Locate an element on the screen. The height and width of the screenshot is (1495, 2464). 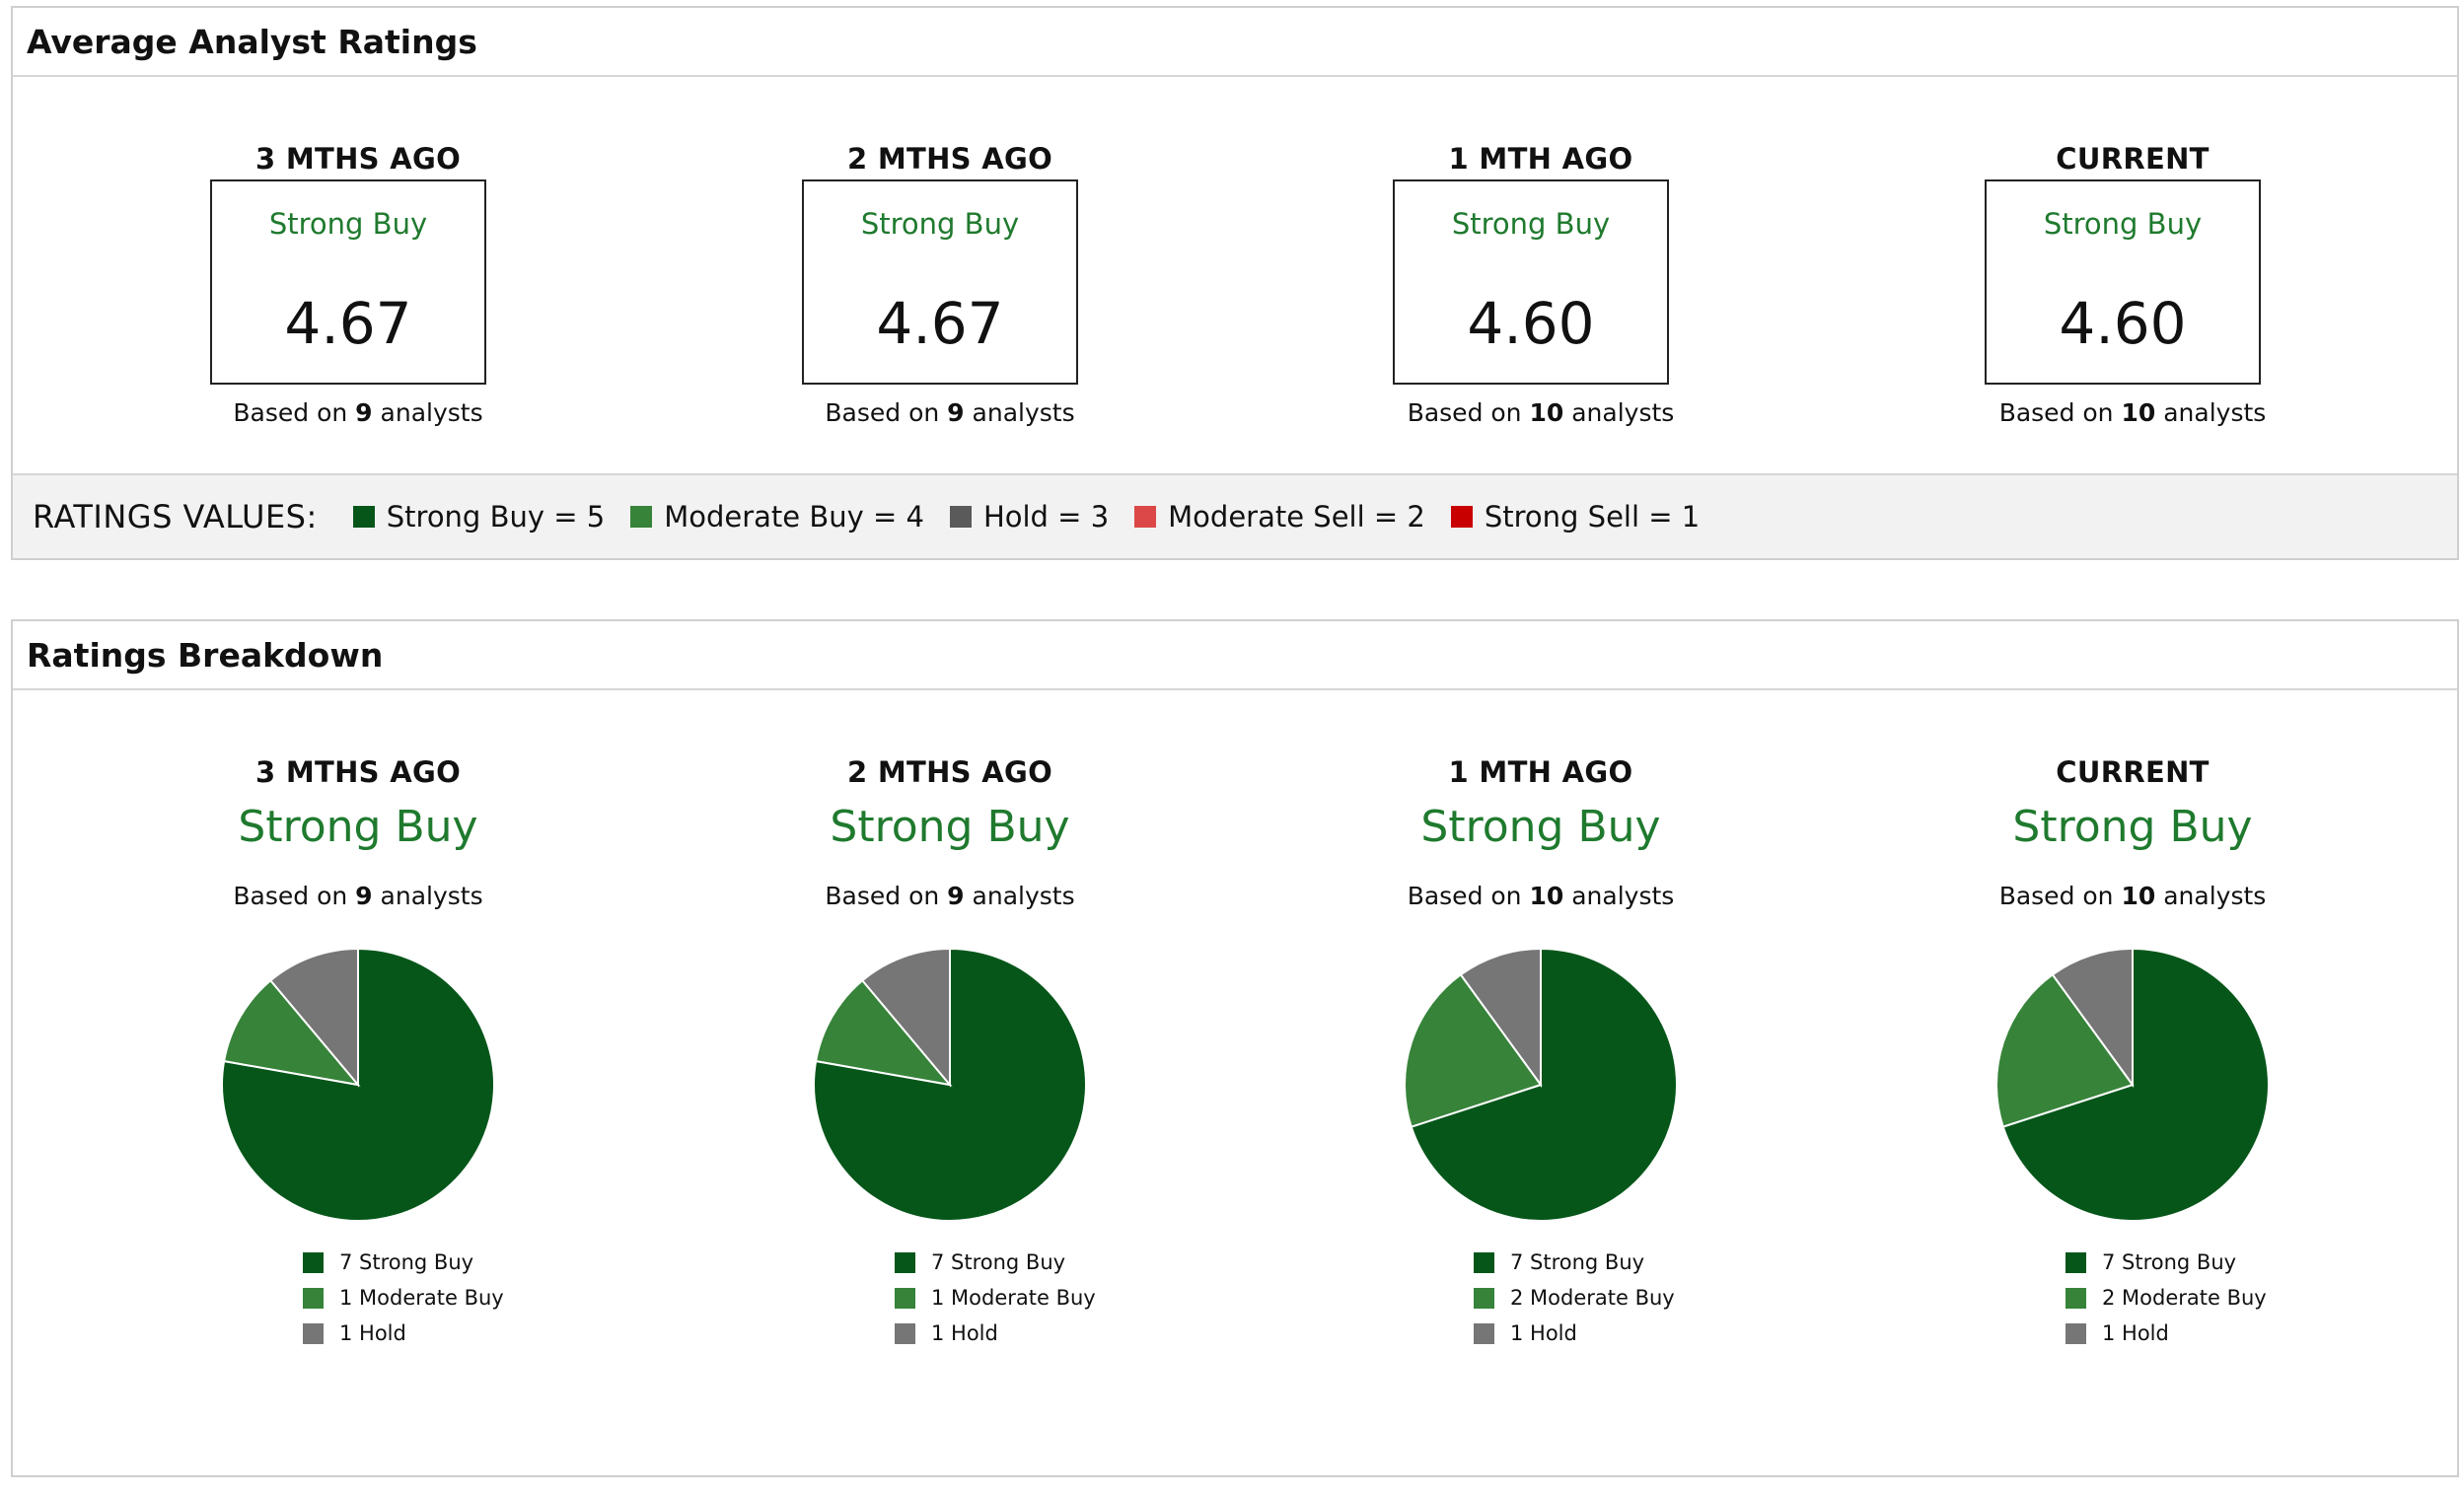
legend-item-strong-sell: Strong Sell = 1 is located at coordinates (1575, 517).